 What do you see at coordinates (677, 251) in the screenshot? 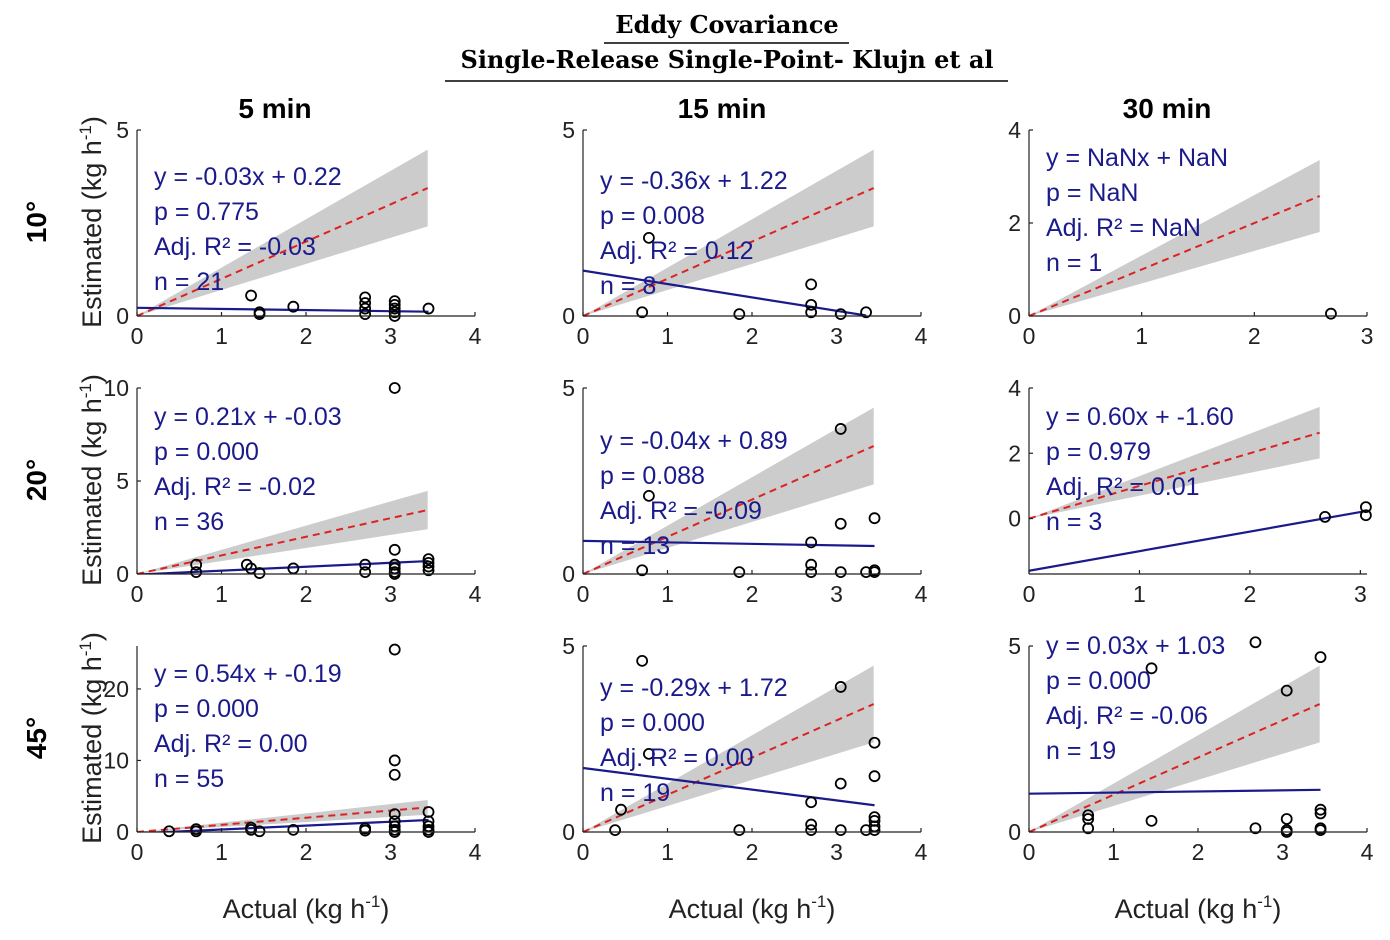
I see `annotation-line: Adj. R² = 0.12` at bounding box center [677, 251].